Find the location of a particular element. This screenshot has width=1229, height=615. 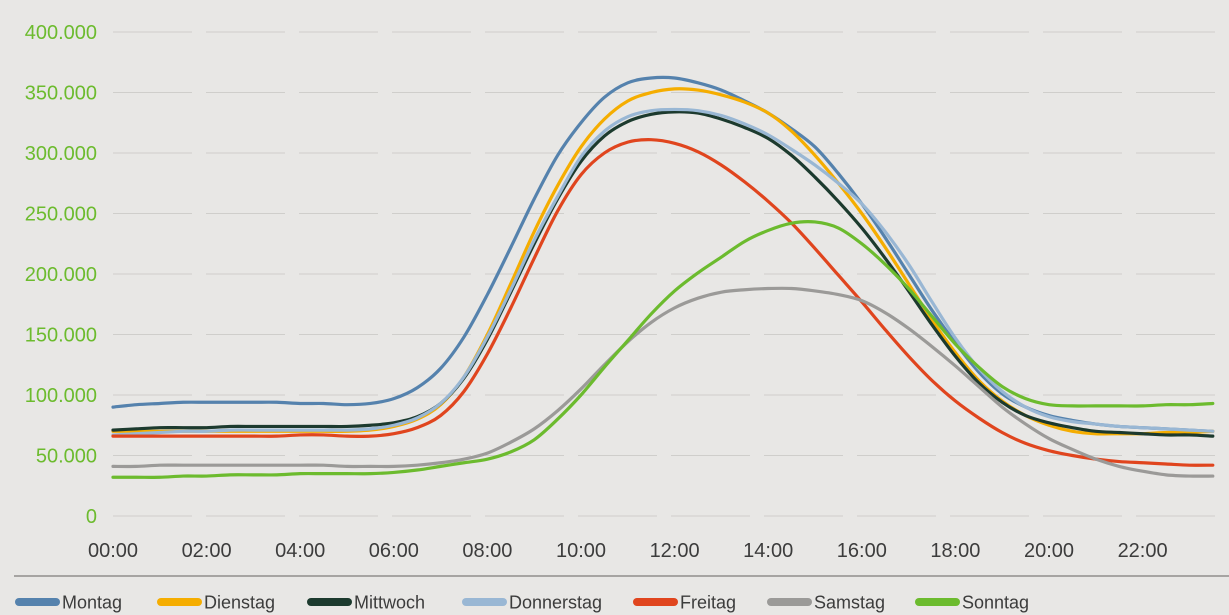

legend-label-donnerstag: Donnerstag is located at coordinates (555, 603).